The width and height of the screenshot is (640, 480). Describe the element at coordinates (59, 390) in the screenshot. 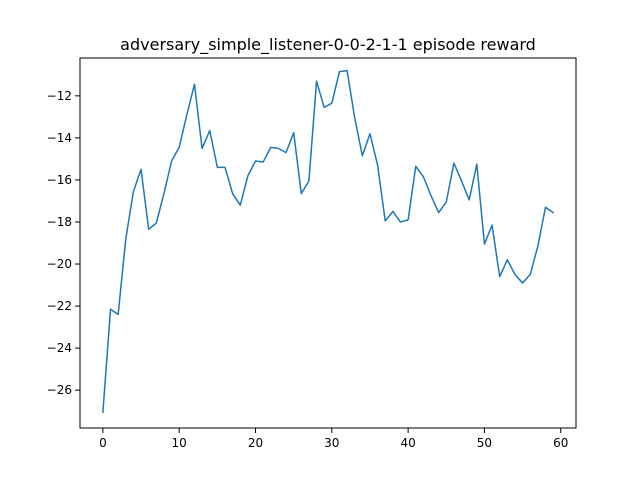

I see `y-tick-label--26: −26` at that location.